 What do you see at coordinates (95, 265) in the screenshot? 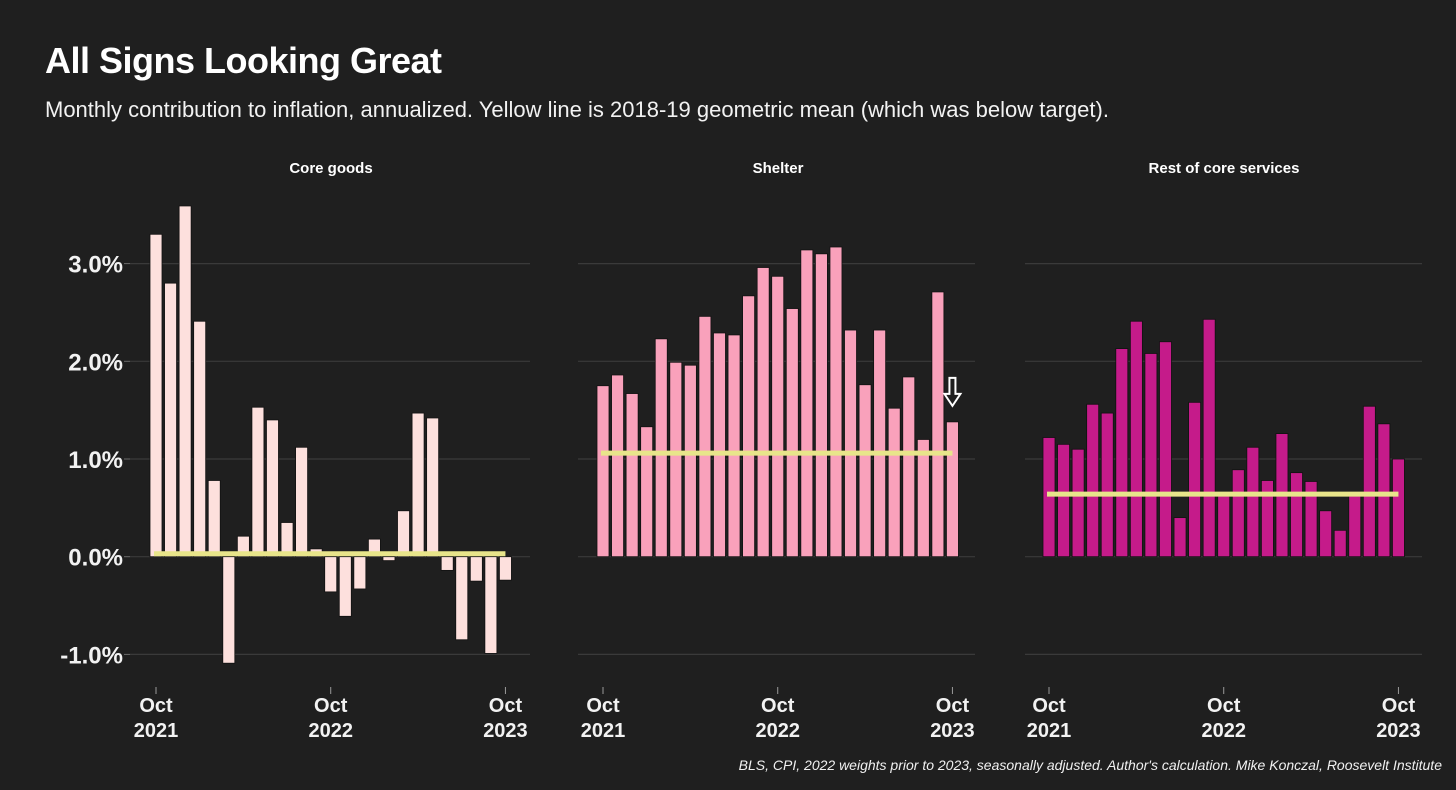
I see `y-tick-label: 3.0%` at bounding box center [95, 265].